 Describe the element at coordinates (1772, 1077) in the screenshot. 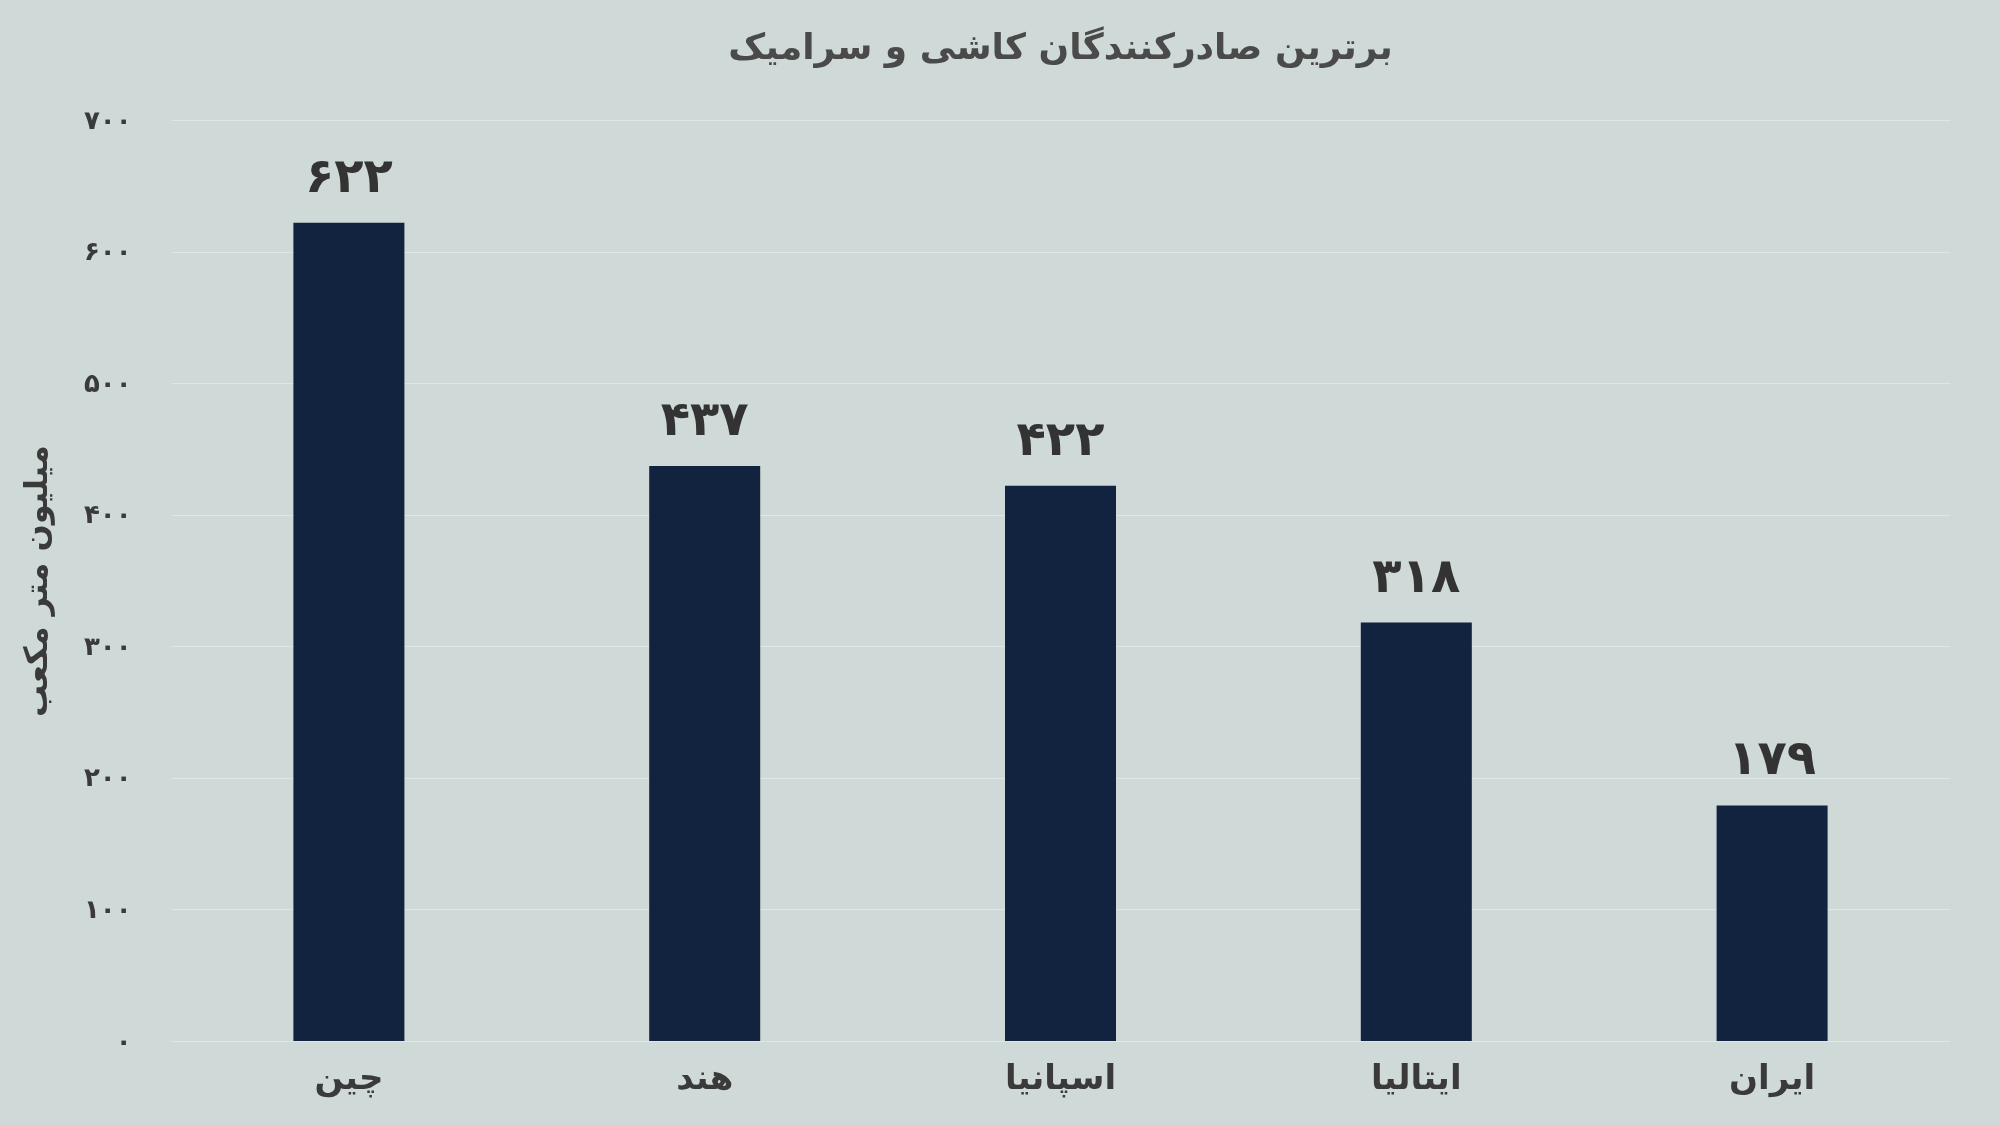

I see `x-tick-label: ایران` at that location.